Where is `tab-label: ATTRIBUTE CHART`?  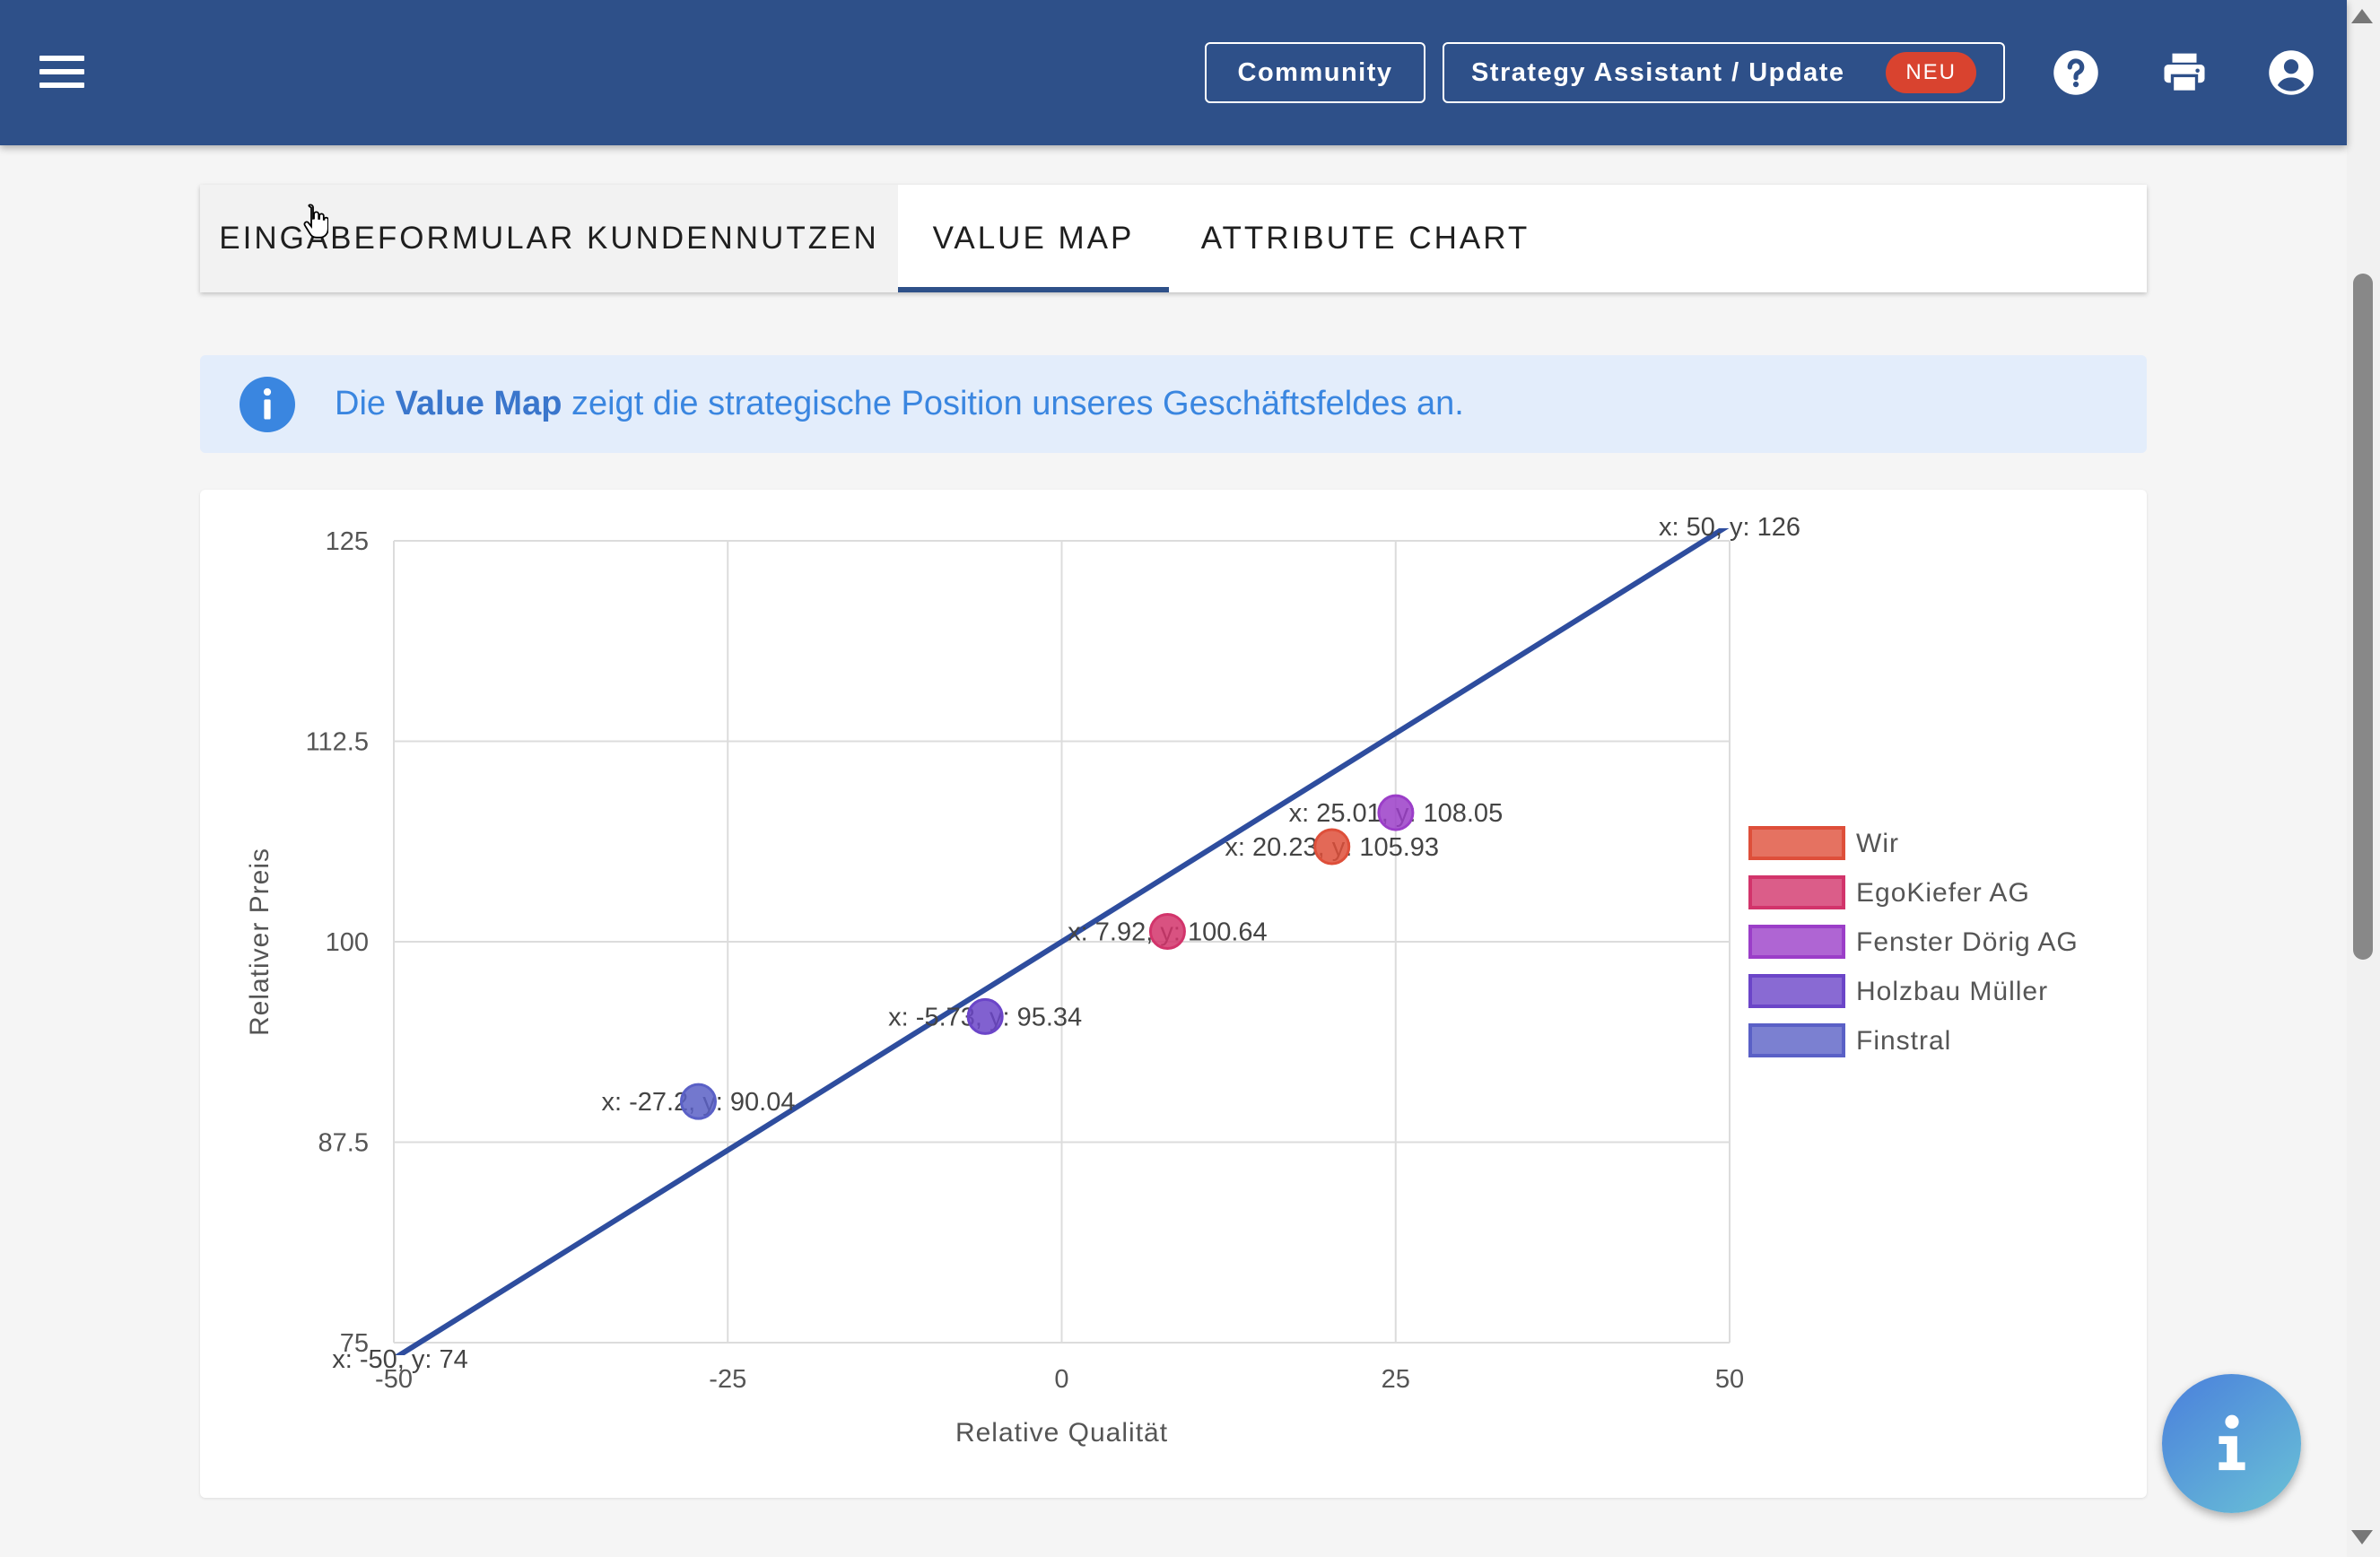
tab-label: ATTRIBUTE CHART is located at coordinates (1365, 238).